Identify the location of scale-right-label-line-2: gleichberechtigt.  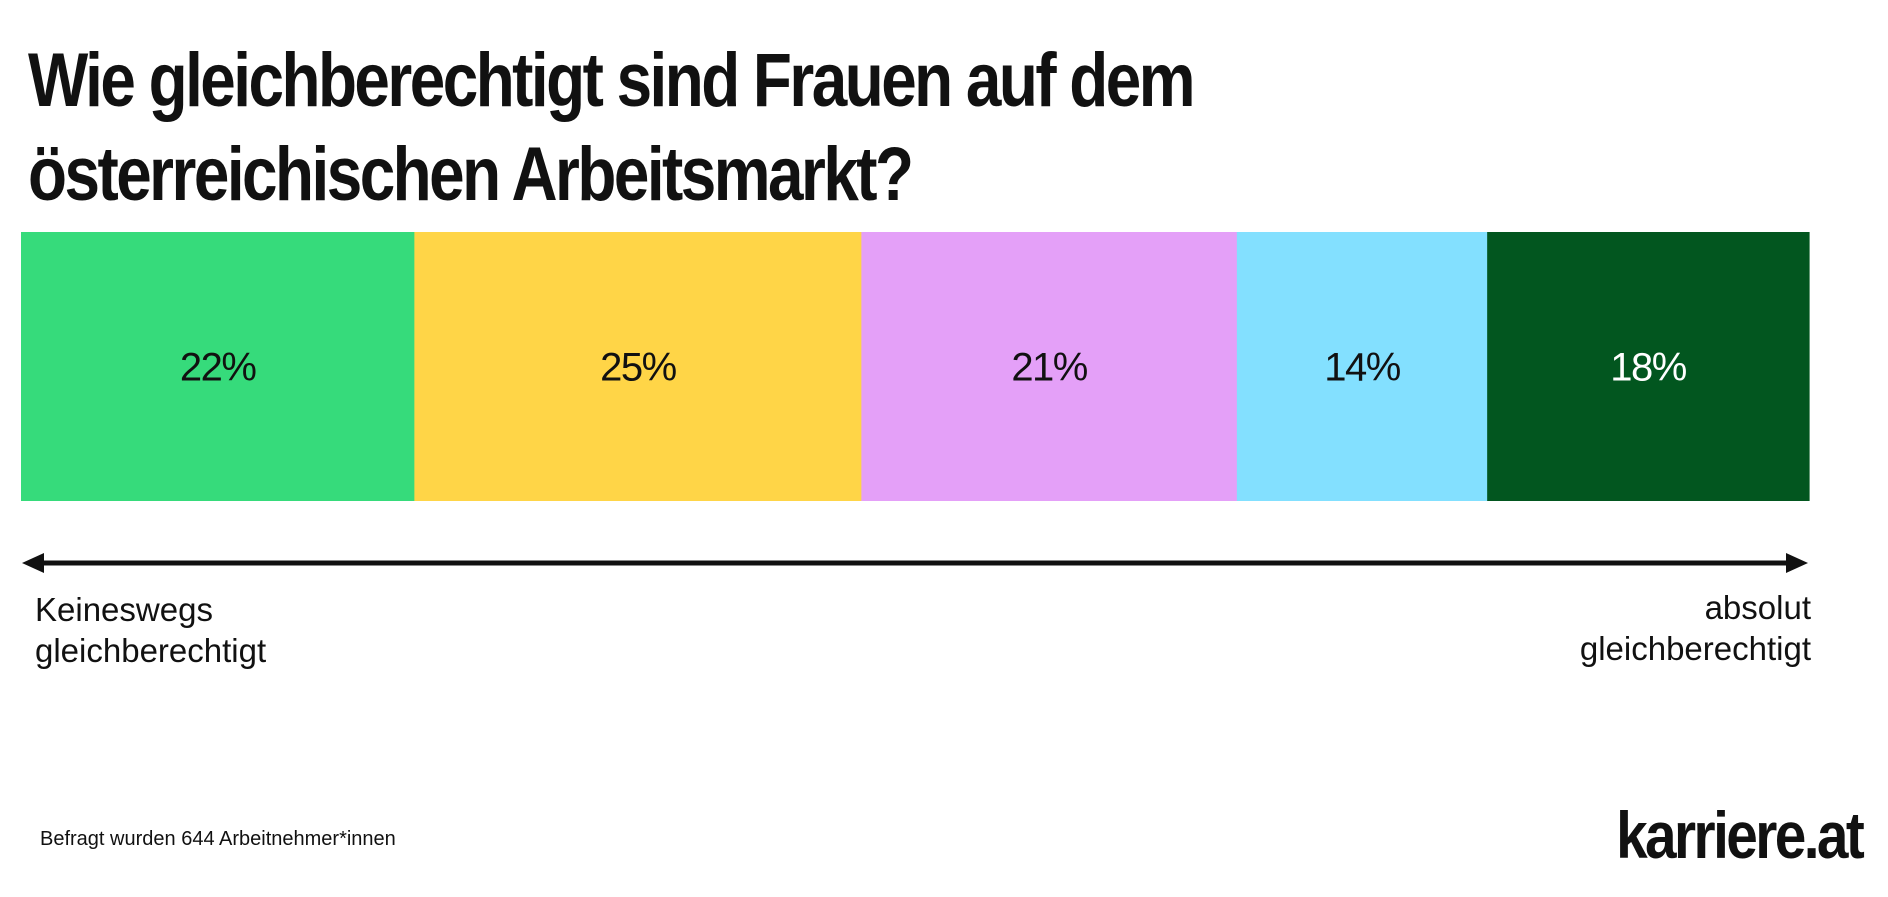
(1695, 648).